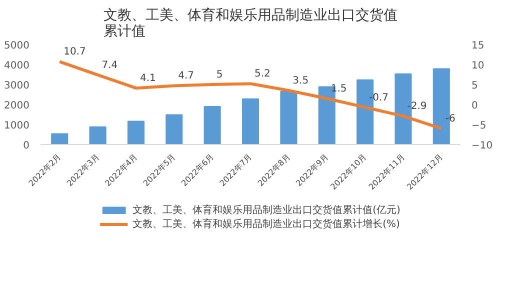 This screenshot has width=511, height=291. What do you see at coordinates (475, 106) in the screenshot?
I see `y2-tick-label: 0` at bounding box center [475, 106].